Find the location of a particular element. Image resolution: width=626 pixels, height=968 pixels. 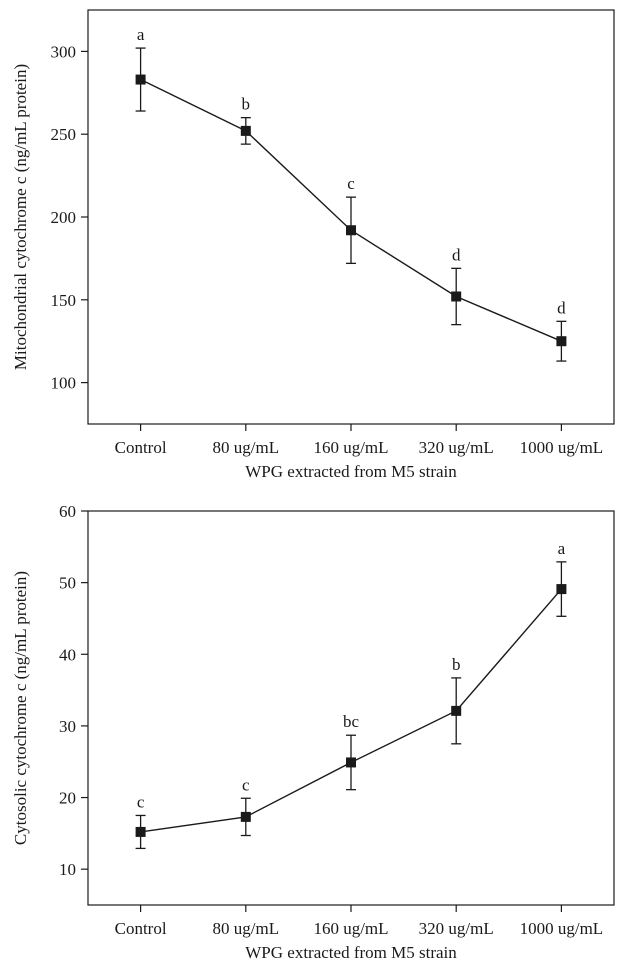

y-tick-label: 50 is located at coordinates (67, 583).